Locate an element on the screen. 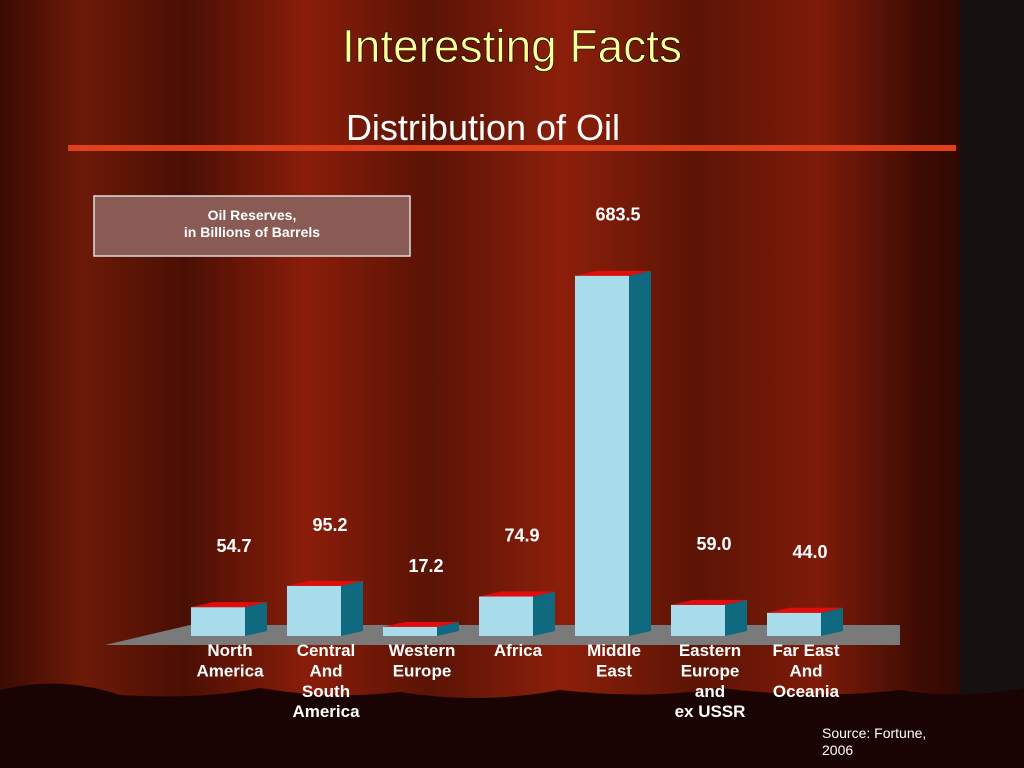 Image resolution: width=1024 pixels, height=768 pixels. legend-box is located at coordinates (252, 226).